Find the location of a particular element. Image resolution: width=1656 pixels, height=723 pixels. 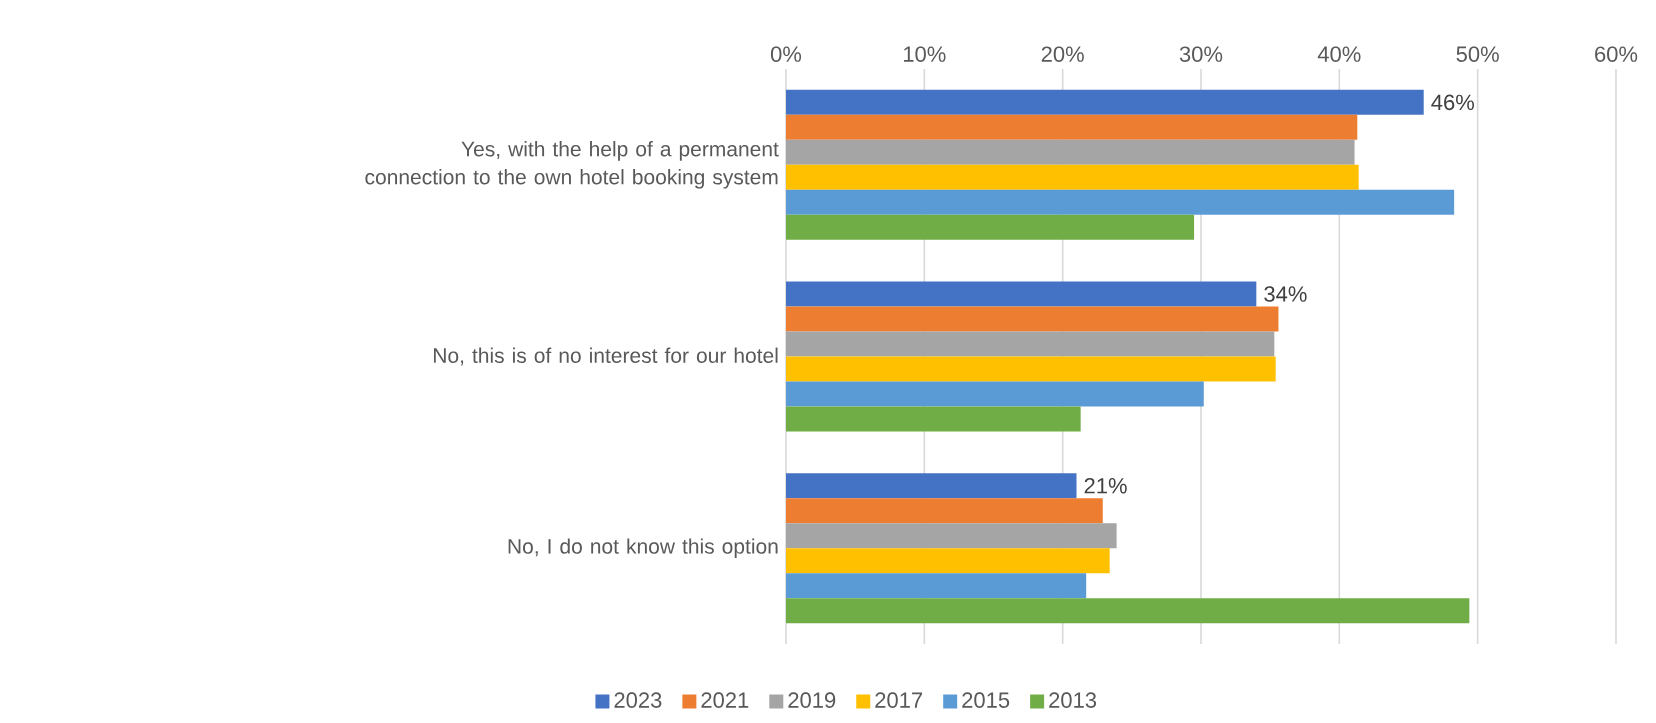

data-label: 46% is located at coordinates (1452, 102).